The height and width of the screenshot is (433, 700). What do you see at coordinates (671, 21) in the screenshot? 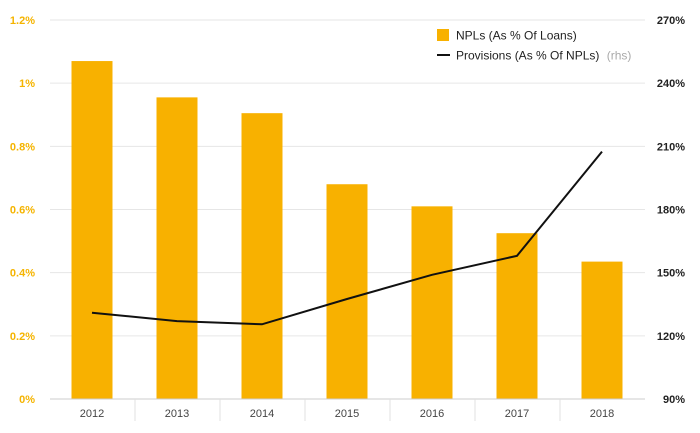
I see `y-right-tick-label: 270%` at bounding box center [671, 21].